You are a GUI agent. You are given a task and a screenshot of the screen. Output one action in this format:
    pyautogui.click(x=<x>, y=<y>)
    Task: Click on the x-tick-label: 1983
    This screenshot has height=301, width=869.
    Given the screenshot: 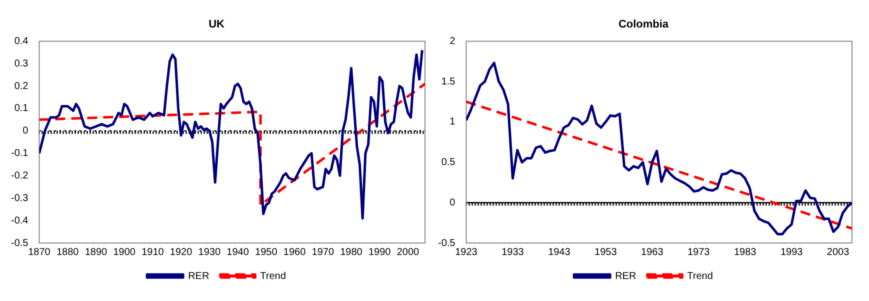 What is the action you would take?
    pyautogui.click(x=745, y=252)
    